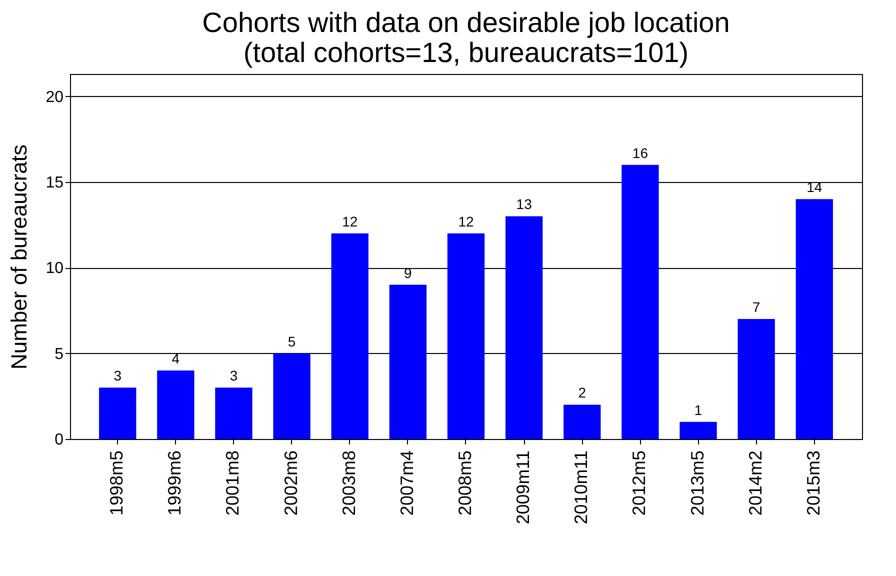  What do you see at coordinates (523, 487) in the screenshot?
I see `x-tick-label: 2009m11` at bounding box center [523, 487].